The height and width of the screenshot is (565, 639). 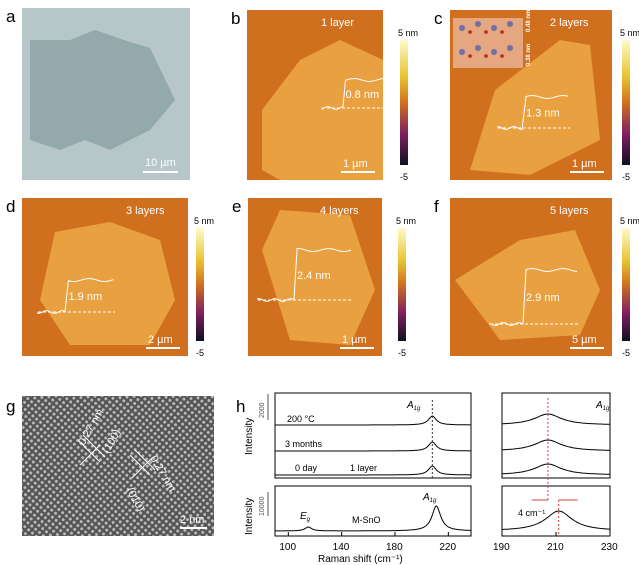 What do you see at coordinates (366, 520) in the screenshot?
I see `bottom-series-label: M-SnO` at bounding box center [366, 520].